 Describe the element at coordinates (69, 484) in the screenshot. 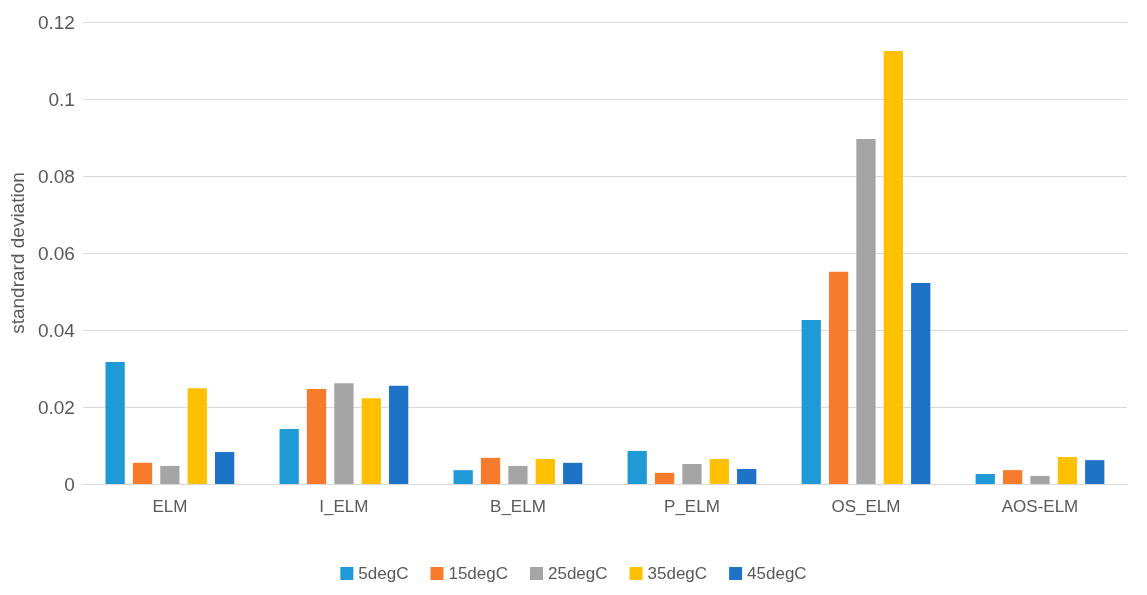

I see `y-tick-label: 0` at that location.